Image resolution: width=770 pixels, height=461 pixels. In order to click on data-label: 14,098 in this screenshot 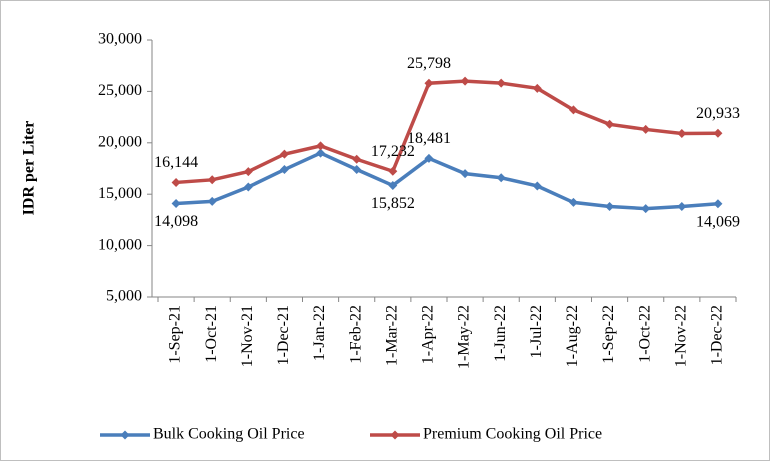, I will do `click(176, 221)`.